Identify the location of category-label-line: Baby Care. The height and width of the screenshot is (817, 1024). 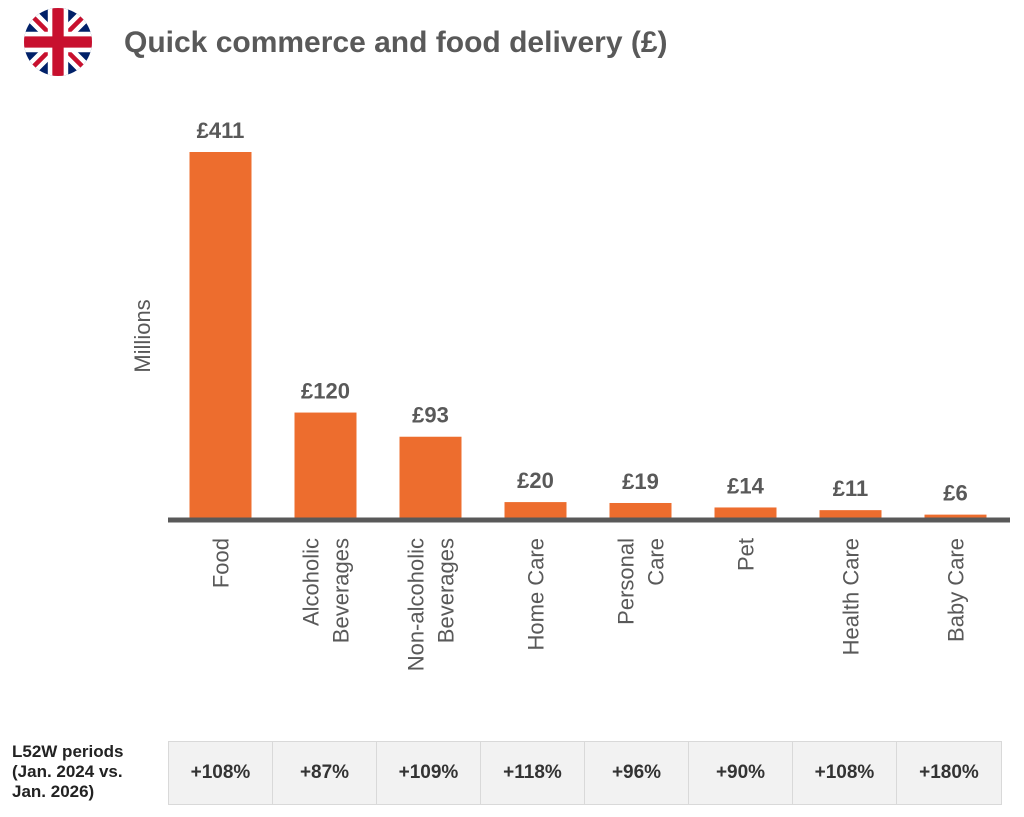
(956, 590).